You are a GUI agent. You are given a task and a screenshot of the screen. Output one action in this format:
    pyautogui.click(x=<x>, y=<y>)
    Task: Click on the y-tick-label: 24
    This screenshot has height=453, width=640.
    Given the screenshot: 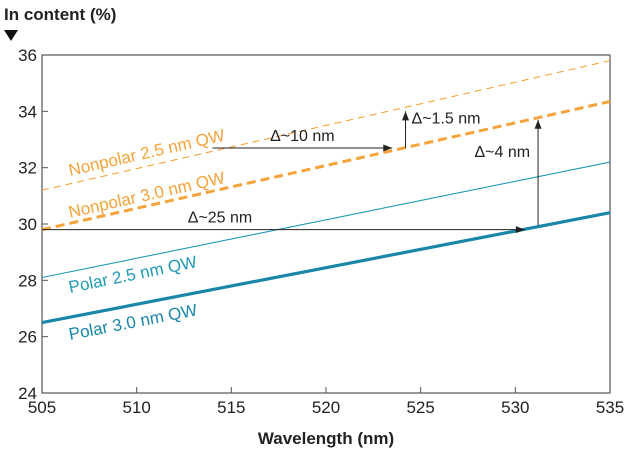 What is the action you would take?
    pyautogui.click(x=27, y=393)
    